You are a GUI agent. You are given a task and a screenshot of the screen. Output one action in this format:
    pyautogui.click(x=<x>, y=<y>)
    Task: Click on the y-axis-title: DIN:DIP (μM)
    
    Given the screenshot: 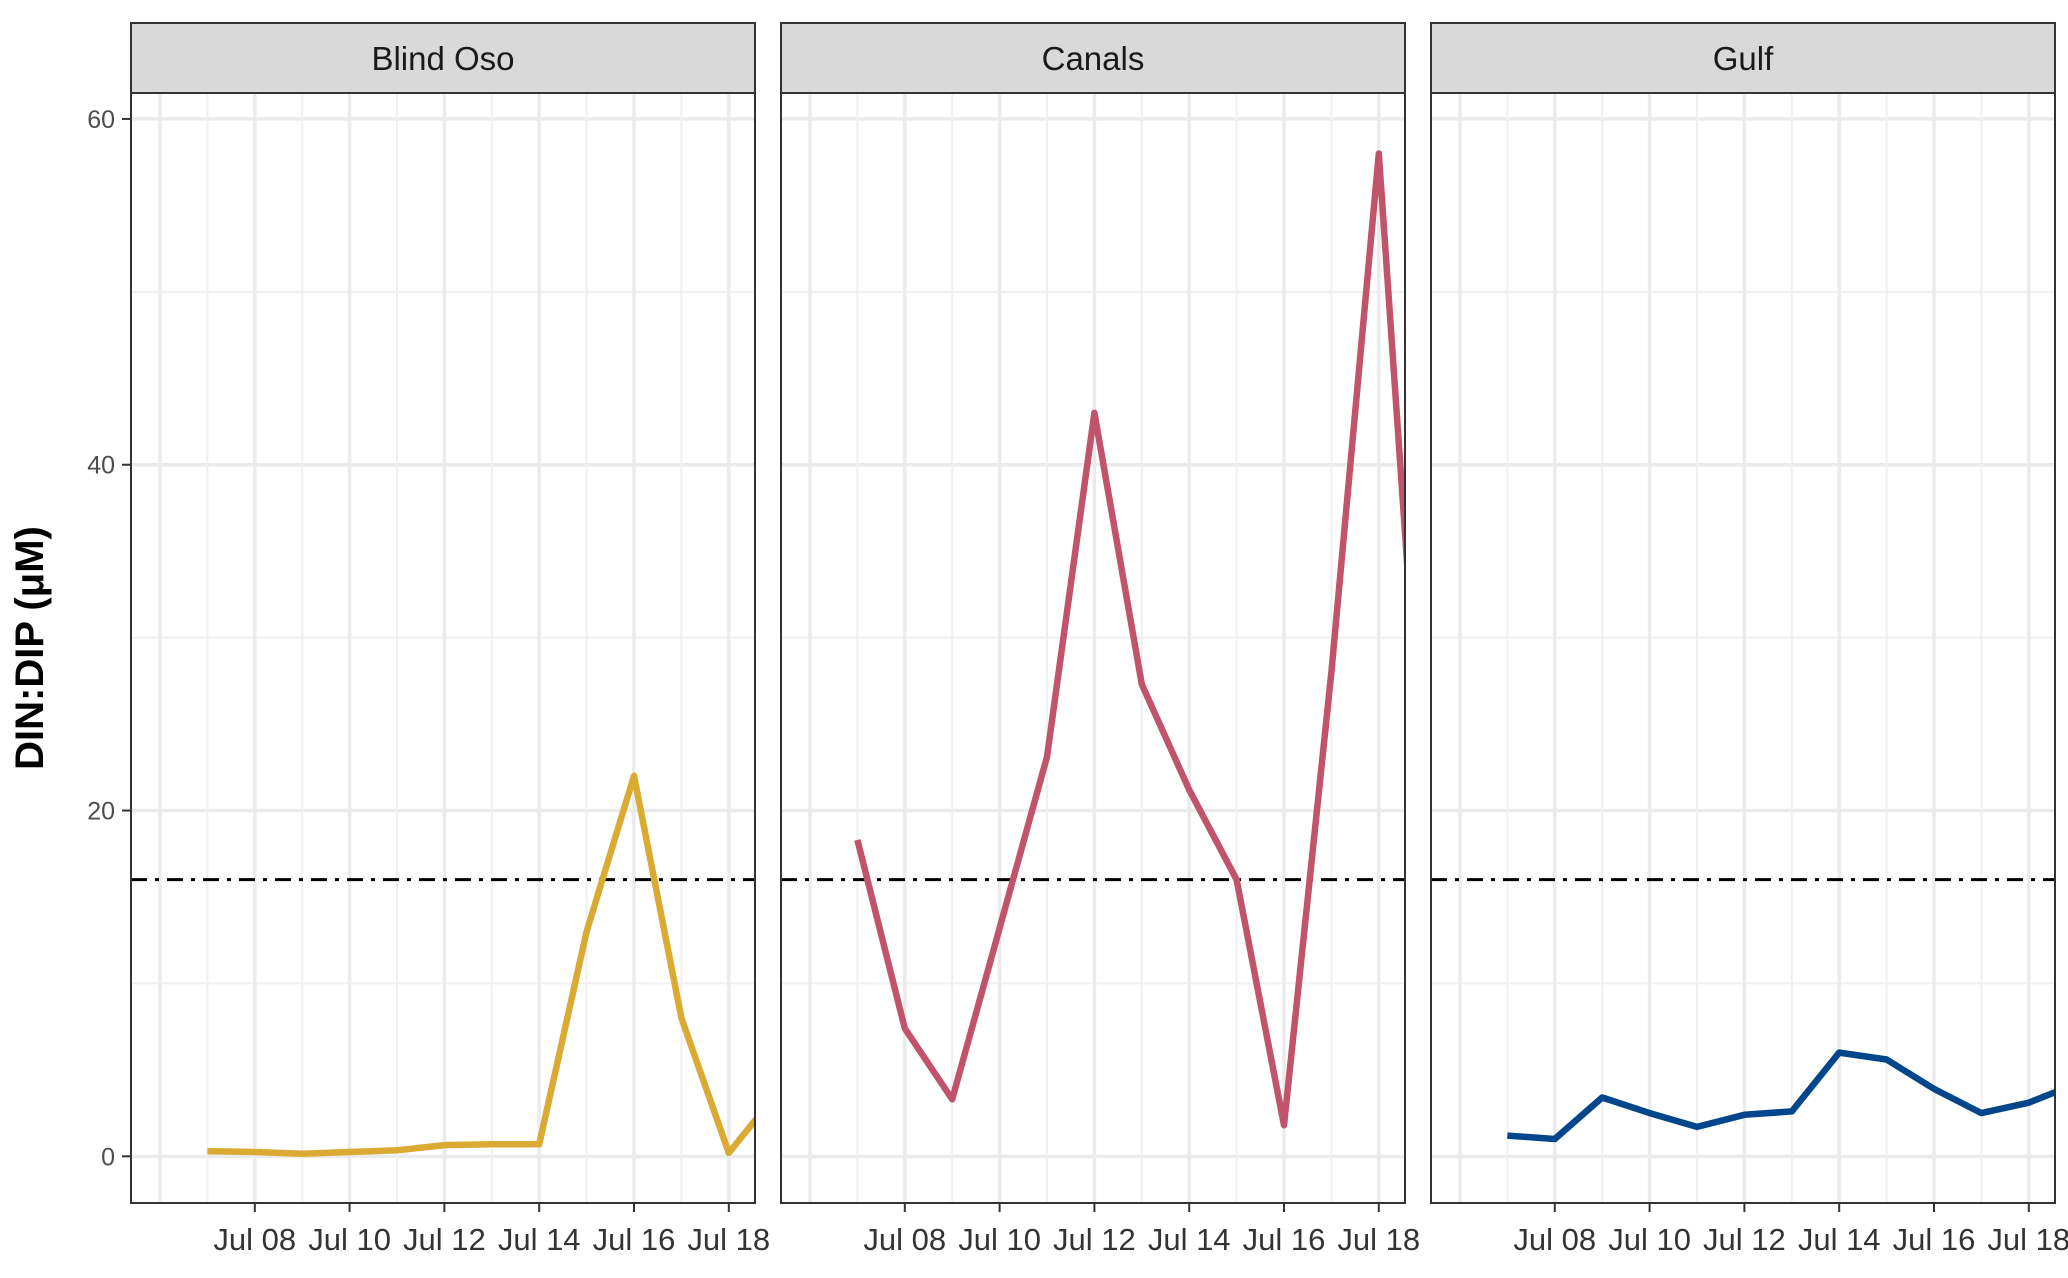 What is the action you would take?
    pyautogui.click(x=30, y=648)
    